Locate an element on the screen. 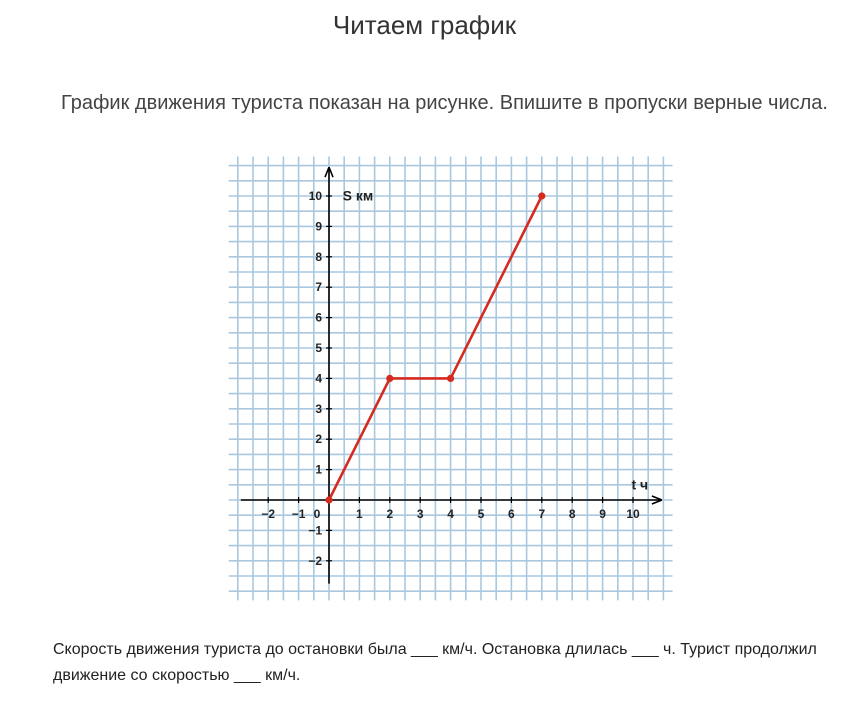 The width and height of the screenshot is (849, 709). y-tick-label: −1 is located at coordinates (315, 530).